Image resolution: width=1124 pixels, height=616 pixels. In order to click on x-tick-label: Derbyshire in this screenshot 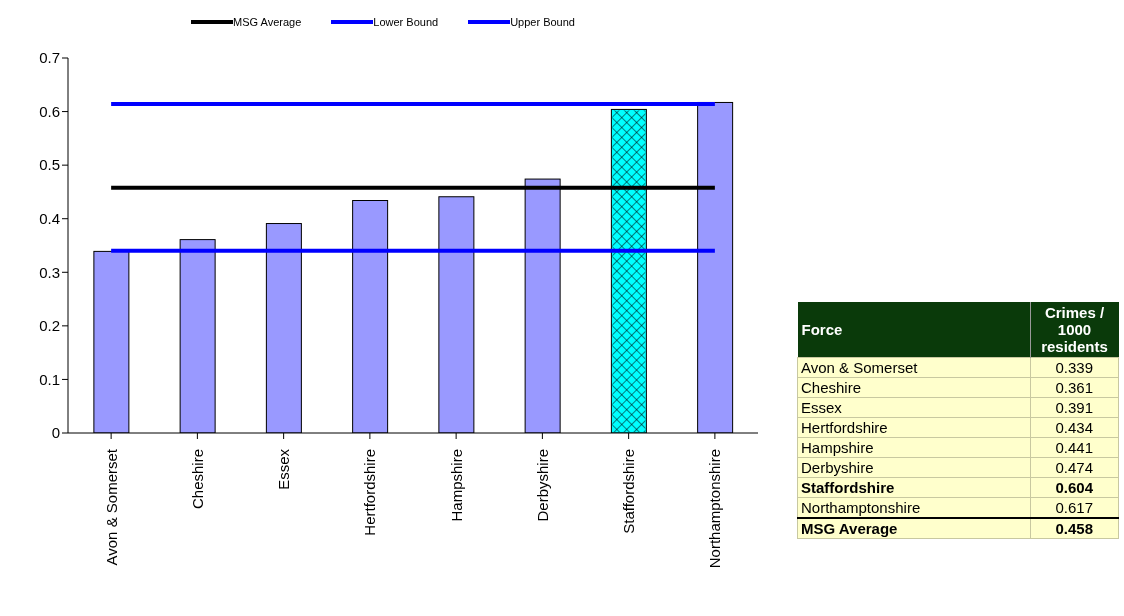, I will do `click(542, 485)`.